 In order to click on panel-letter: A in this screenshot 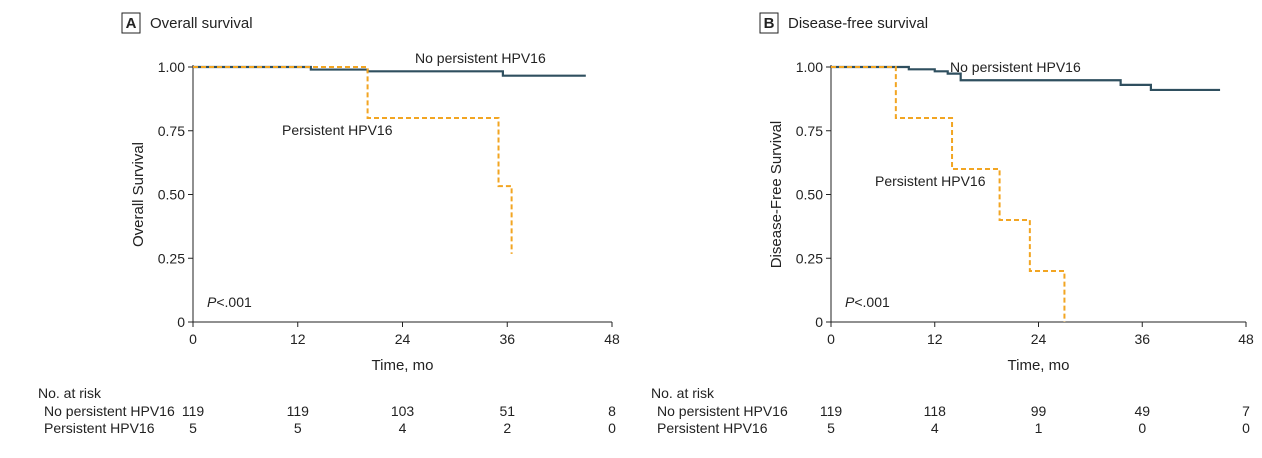, I will do `click(131, 23)`.